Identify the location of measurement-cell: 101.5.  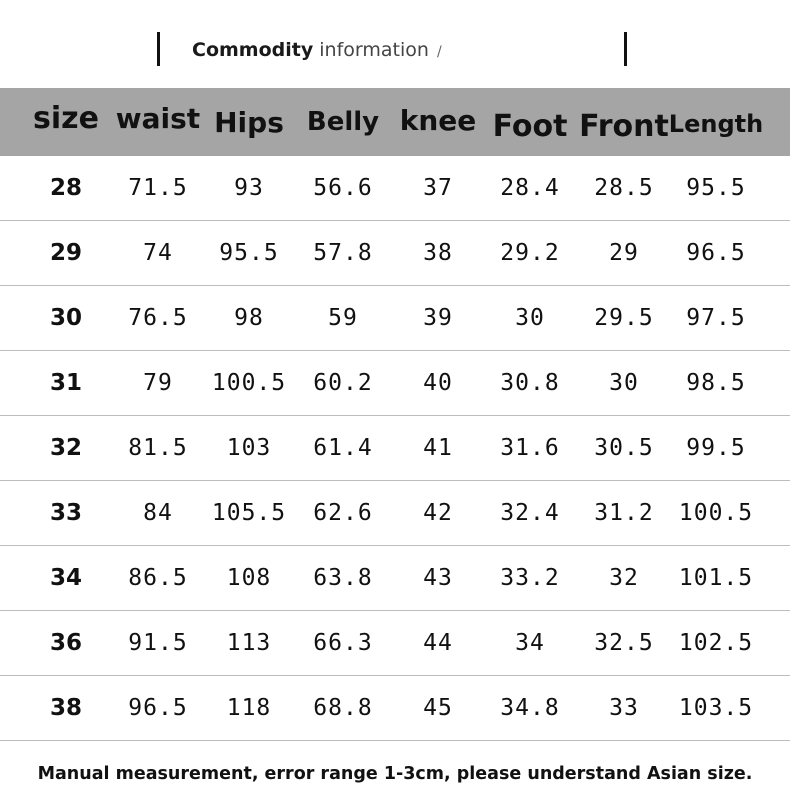
(716, 578).